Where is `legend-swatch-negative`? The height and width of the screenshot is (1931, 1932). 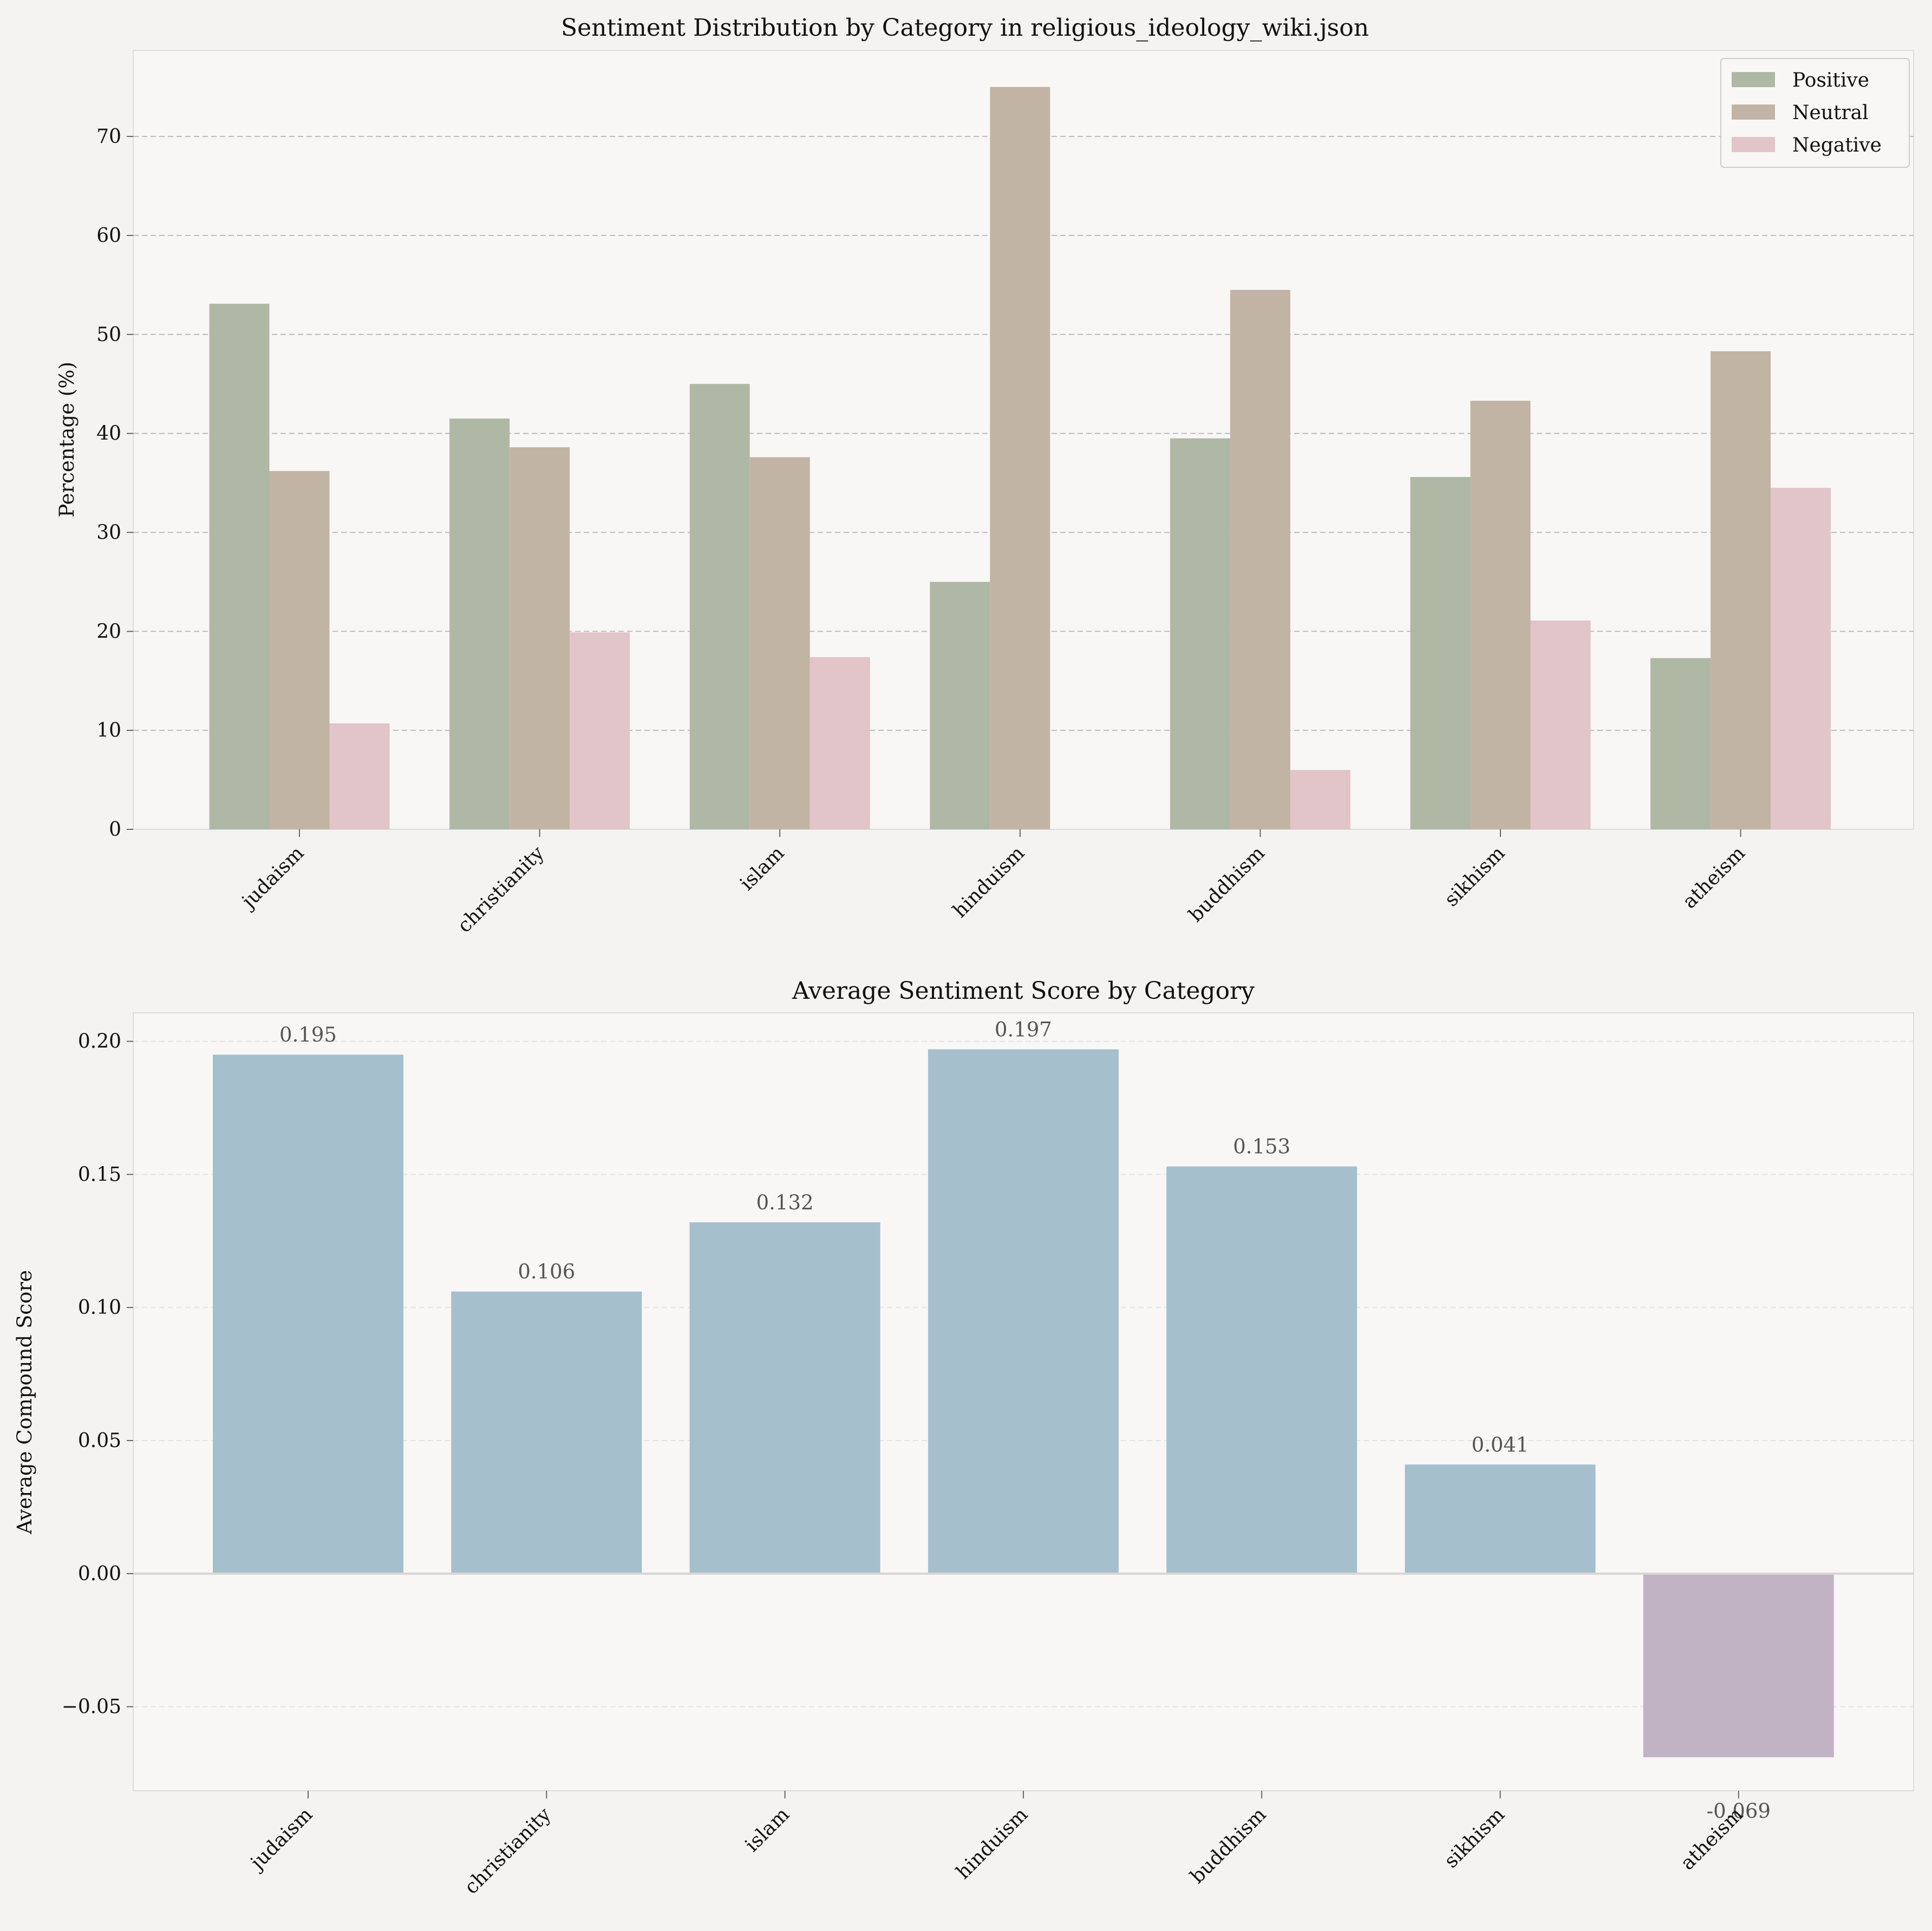
legend-swatch-negative is located at coordinates (1753, 144).